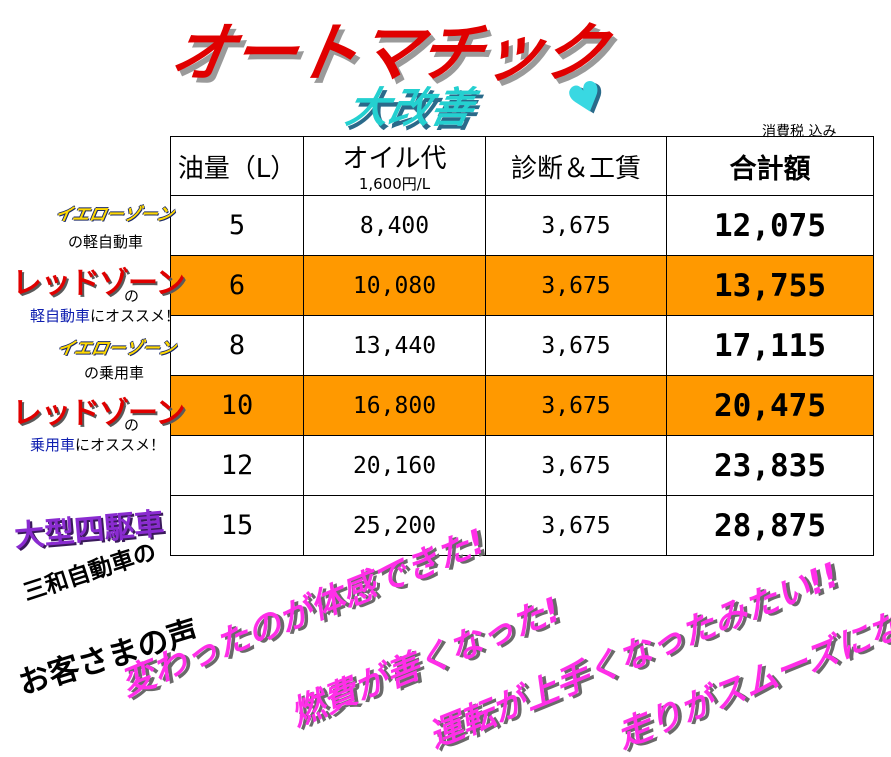 The image size is (891, 757). Describe the element at coordinates (586, 99) in the screenshot. I see `heart-icon: ♥` at that location.